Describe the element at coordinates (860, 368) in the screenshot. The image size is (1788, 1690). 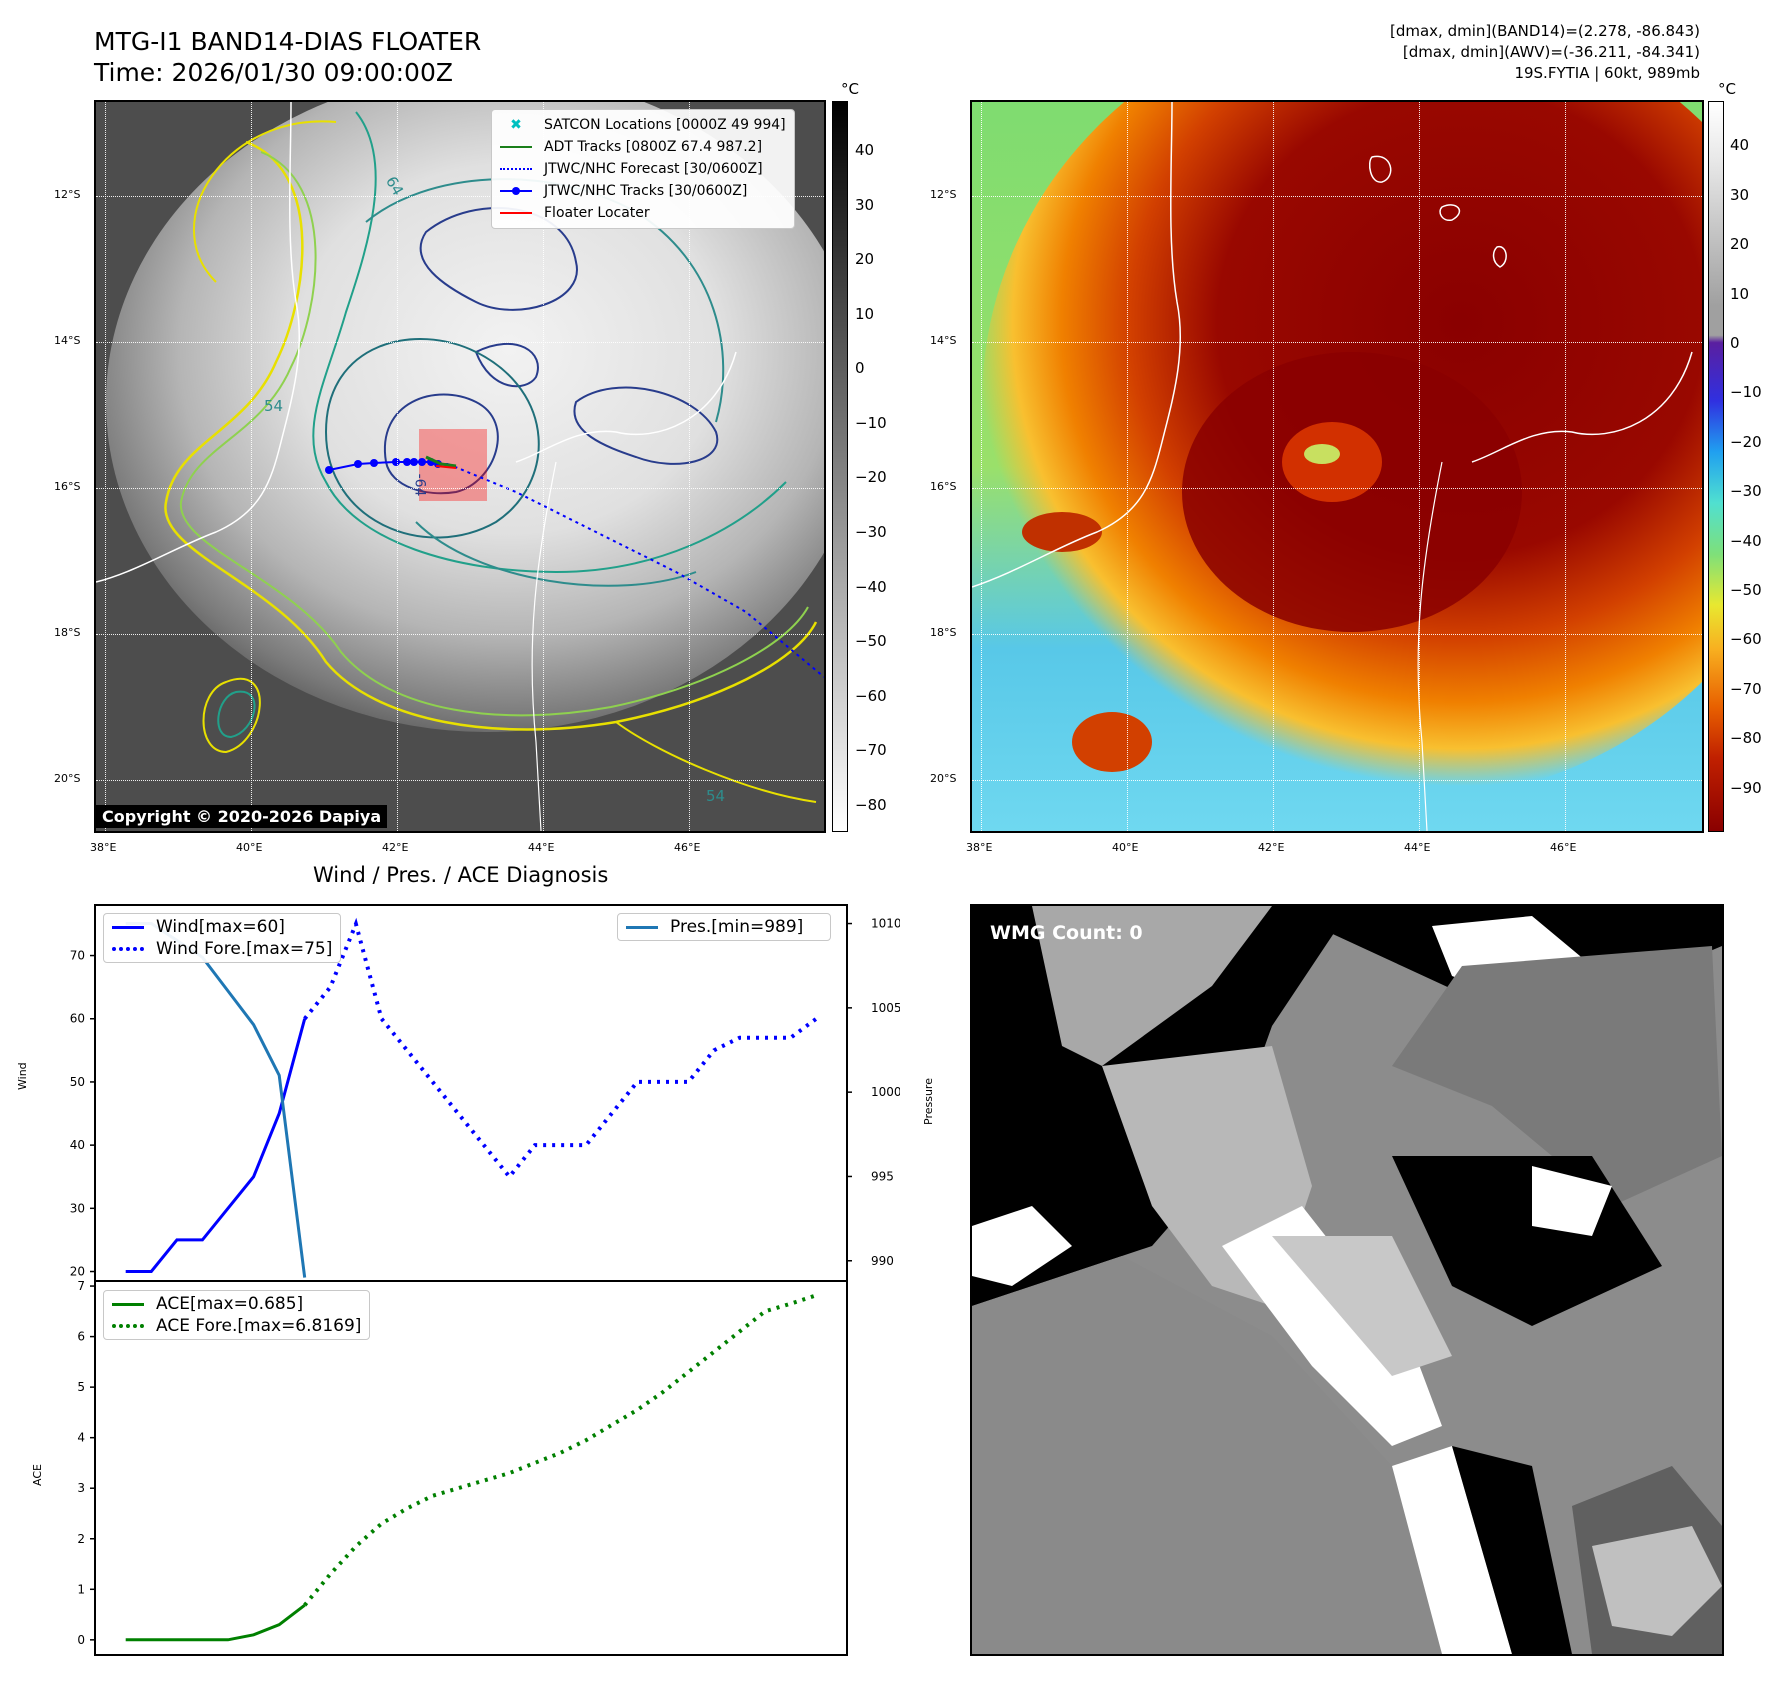
I see `colorbar-tick: 0` at that location.